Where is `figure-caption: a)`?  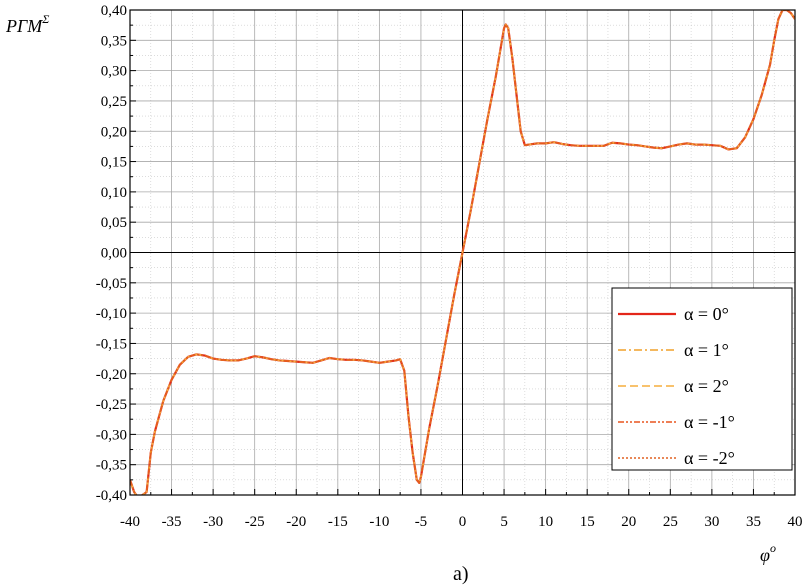
figure-caption: a) is located at coordinates (461, 574).